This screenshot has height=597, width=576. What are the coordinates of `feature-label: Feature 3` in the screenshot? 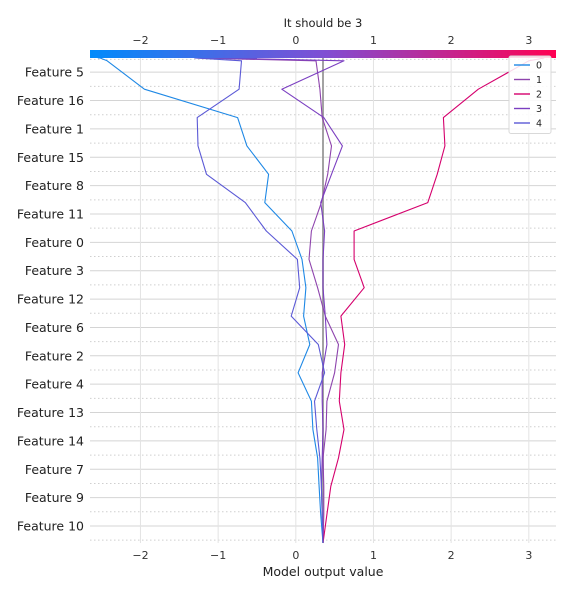 It's located at (54, 270).